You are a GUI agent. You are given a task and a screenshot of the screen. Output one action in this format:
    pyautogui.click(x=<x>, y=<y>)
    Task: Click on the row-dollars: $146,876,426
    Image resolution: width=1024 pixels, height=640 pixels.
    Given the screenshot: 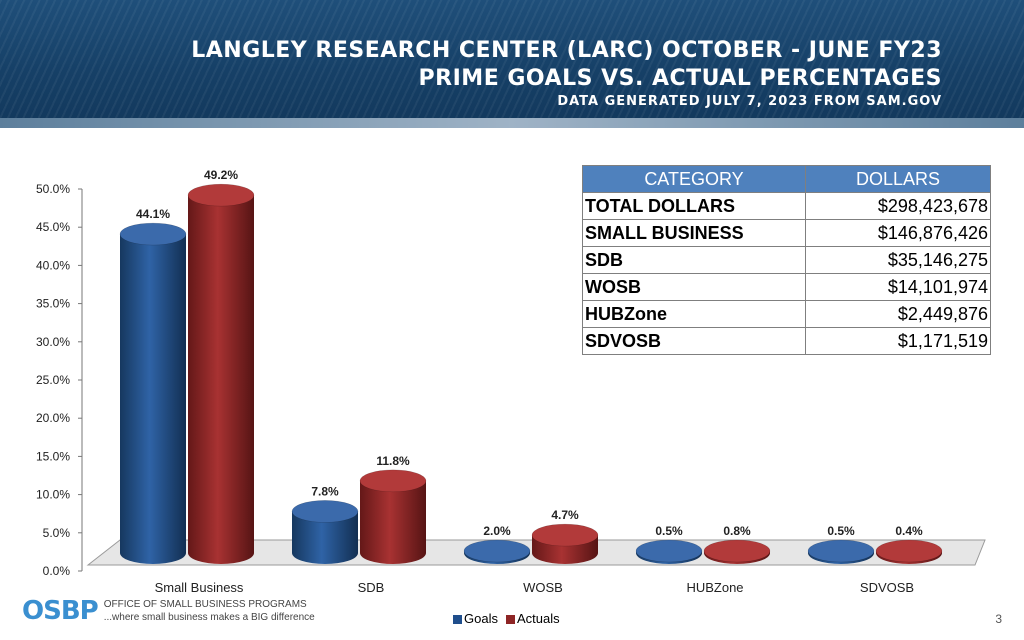 What is the action you would take?
    pyautogui.click(x=898, y=233)
    